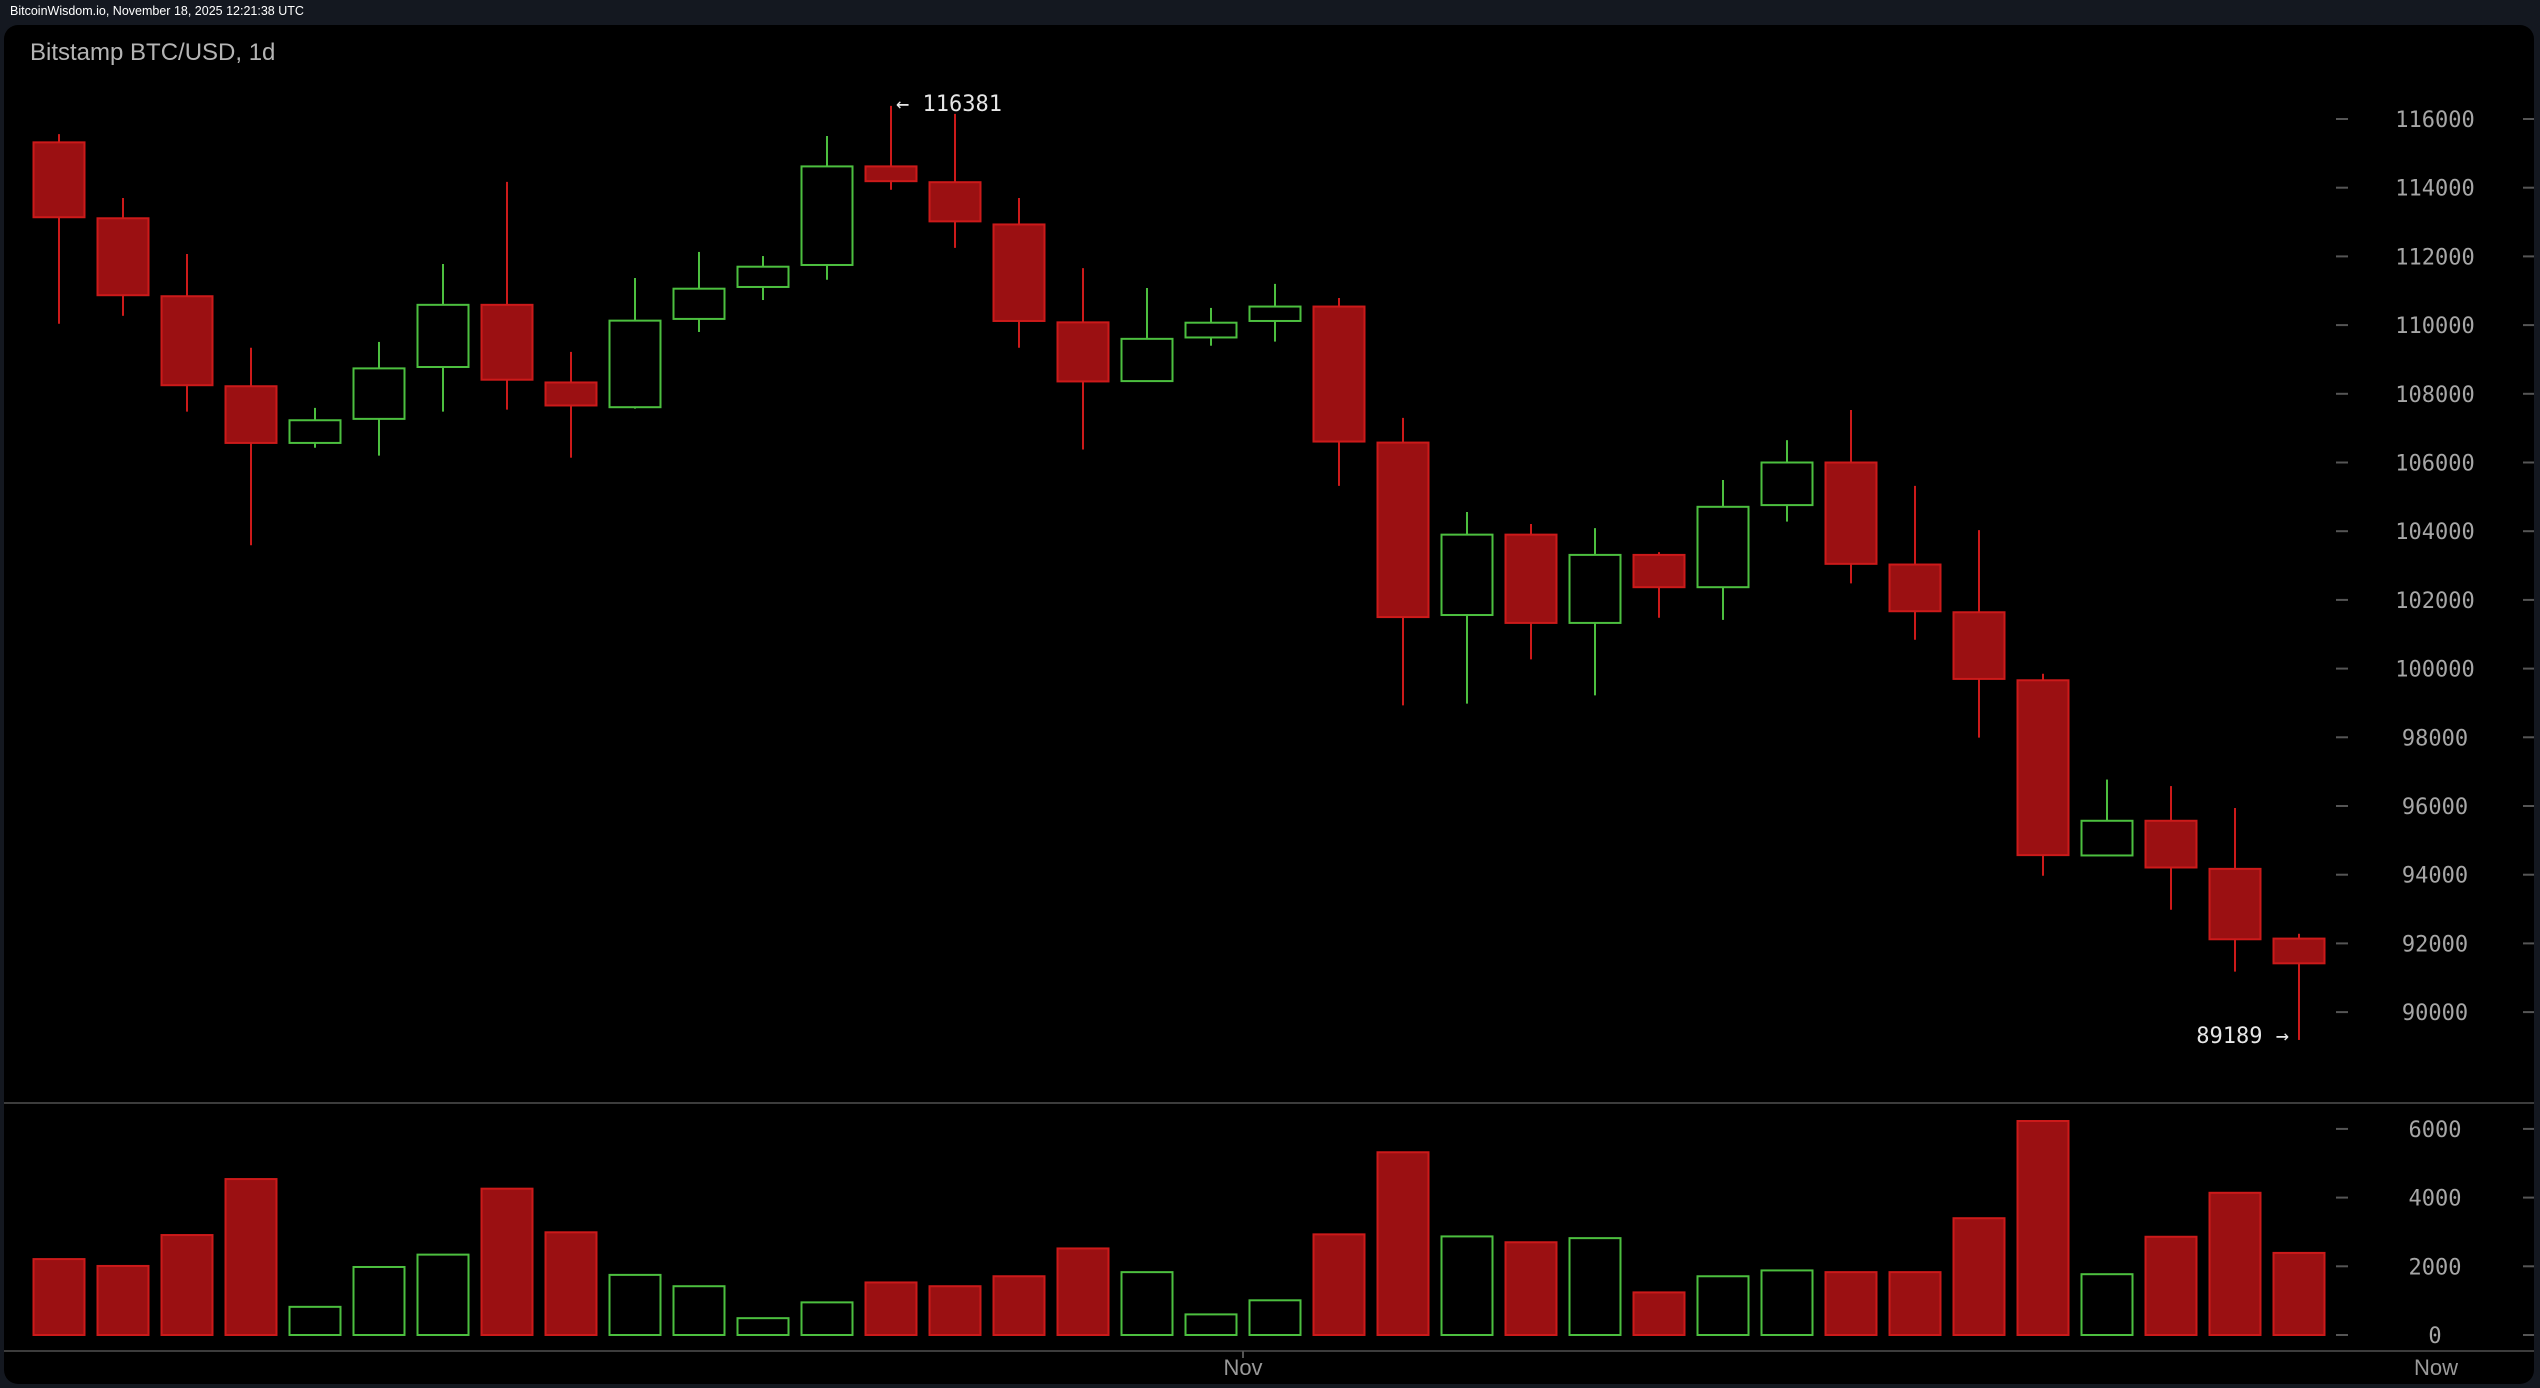 Image resolution: width=2540 pixels, height=1388 pixels. What do you see at coordinates (2435, 738) in the screenshot?
I see `price-axis-label: 98000` at bounding box center [2435, 738].